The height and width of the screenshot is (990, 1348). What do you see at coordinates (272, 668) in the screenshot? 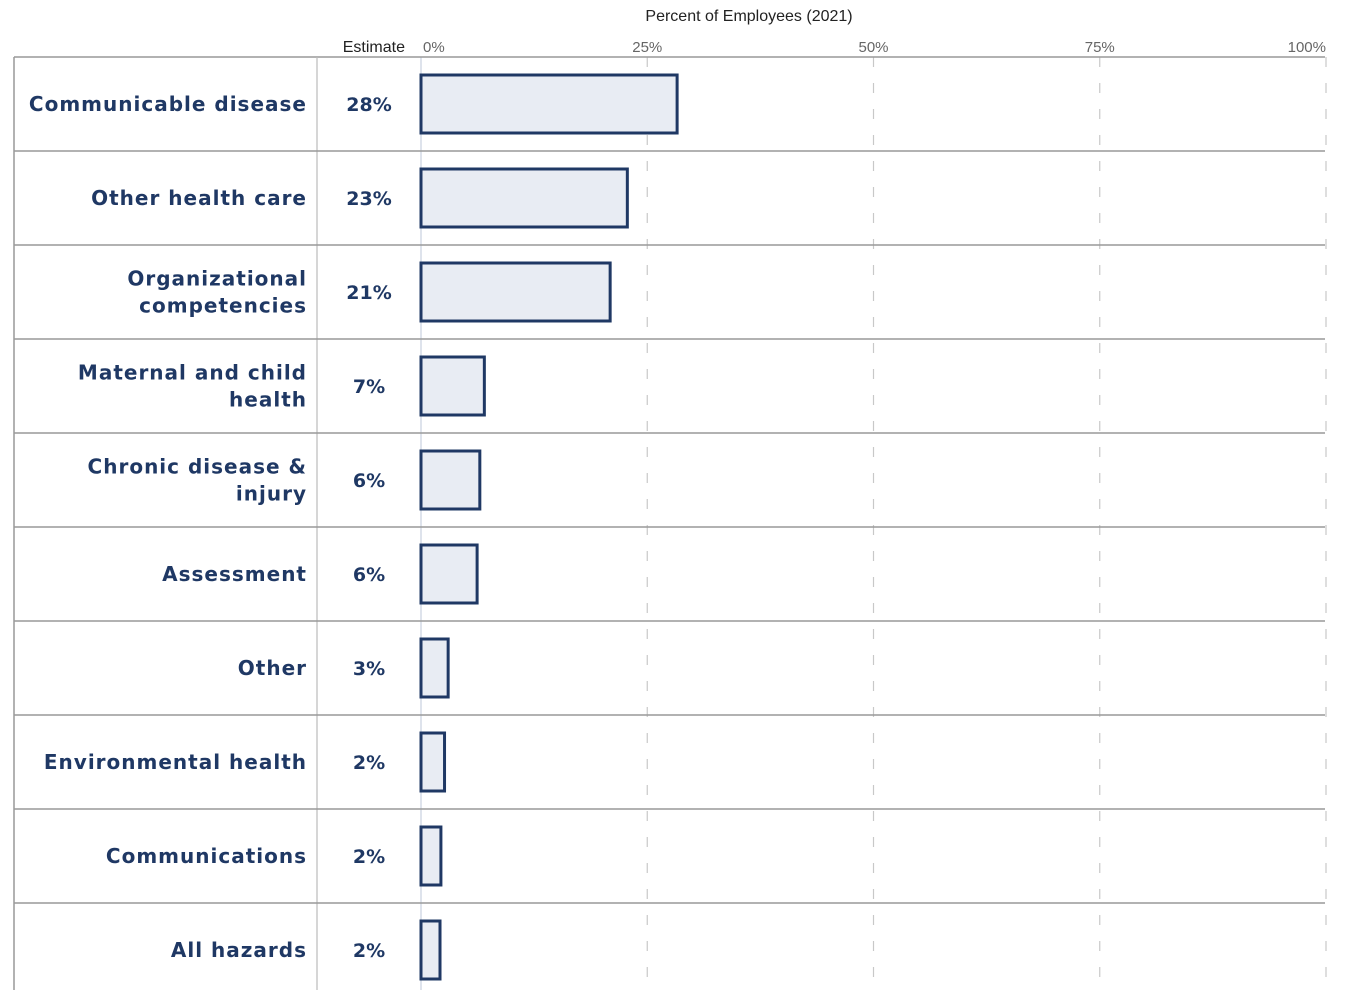
I see `category-label: Other` at bounding box center [272, 668].